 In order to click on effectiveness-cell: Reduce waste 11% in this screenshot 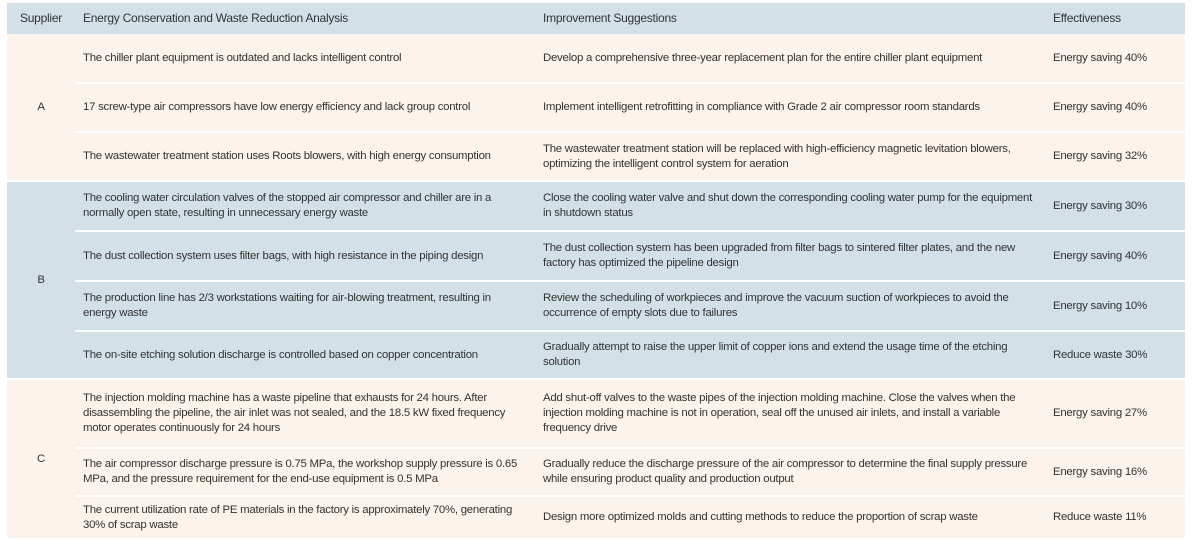, I will do `click(1115, 516)`.